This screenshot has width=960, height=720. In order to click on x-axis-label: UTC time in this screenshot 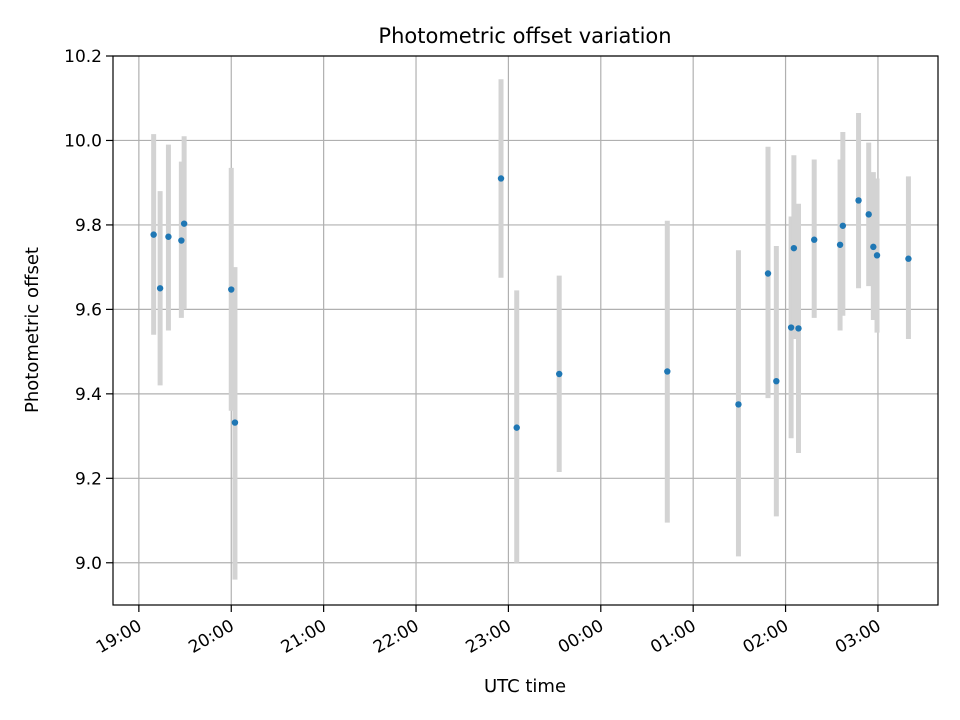, I will do `click(525, 686)`.